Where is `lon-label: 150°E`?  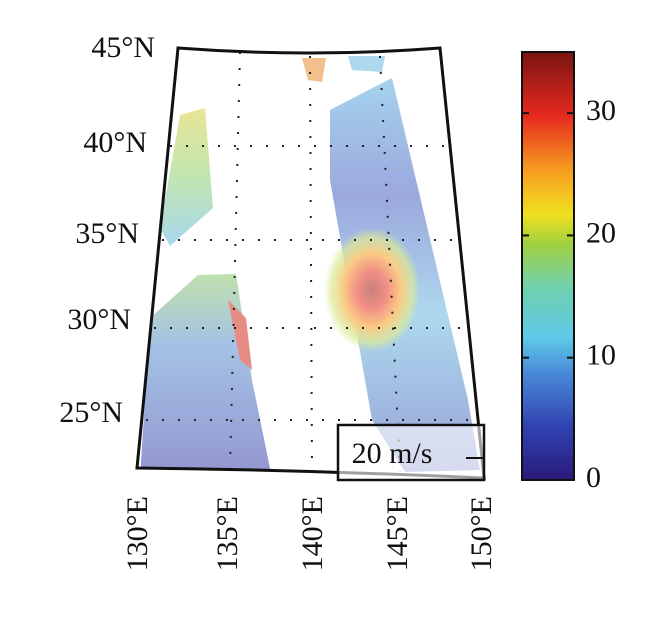
lon-label: 150°E is located at coordinates (481, 533).